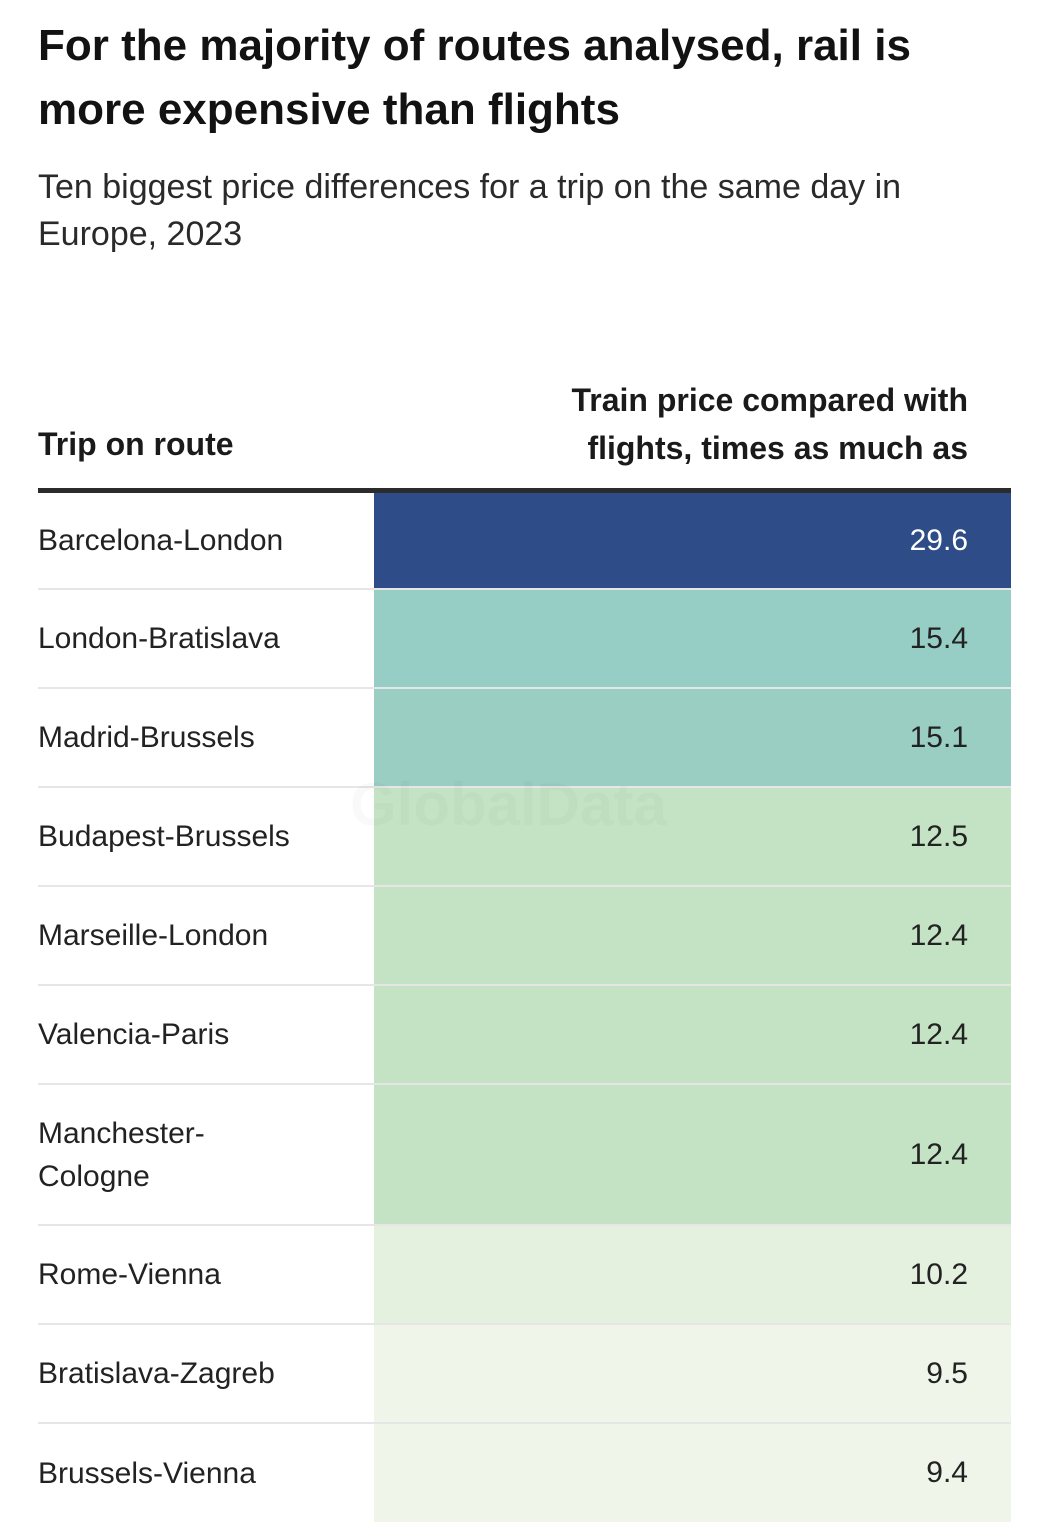 The width and height of the screenshot is (1049, 1536). I want to click on route-label: Madrid-Brussels, so click(146, 737).